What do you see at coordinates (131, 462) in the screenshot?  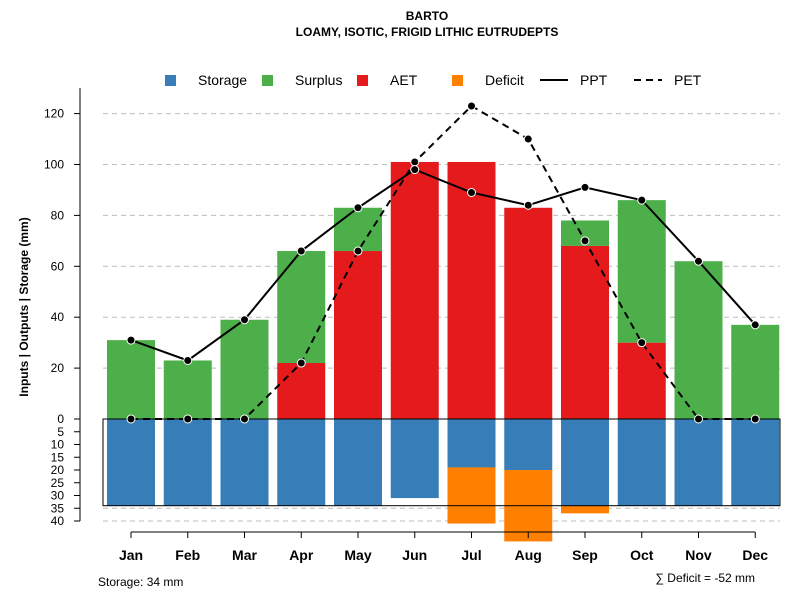 I see `storage-bar-jan` at bounding box center [131, 462].